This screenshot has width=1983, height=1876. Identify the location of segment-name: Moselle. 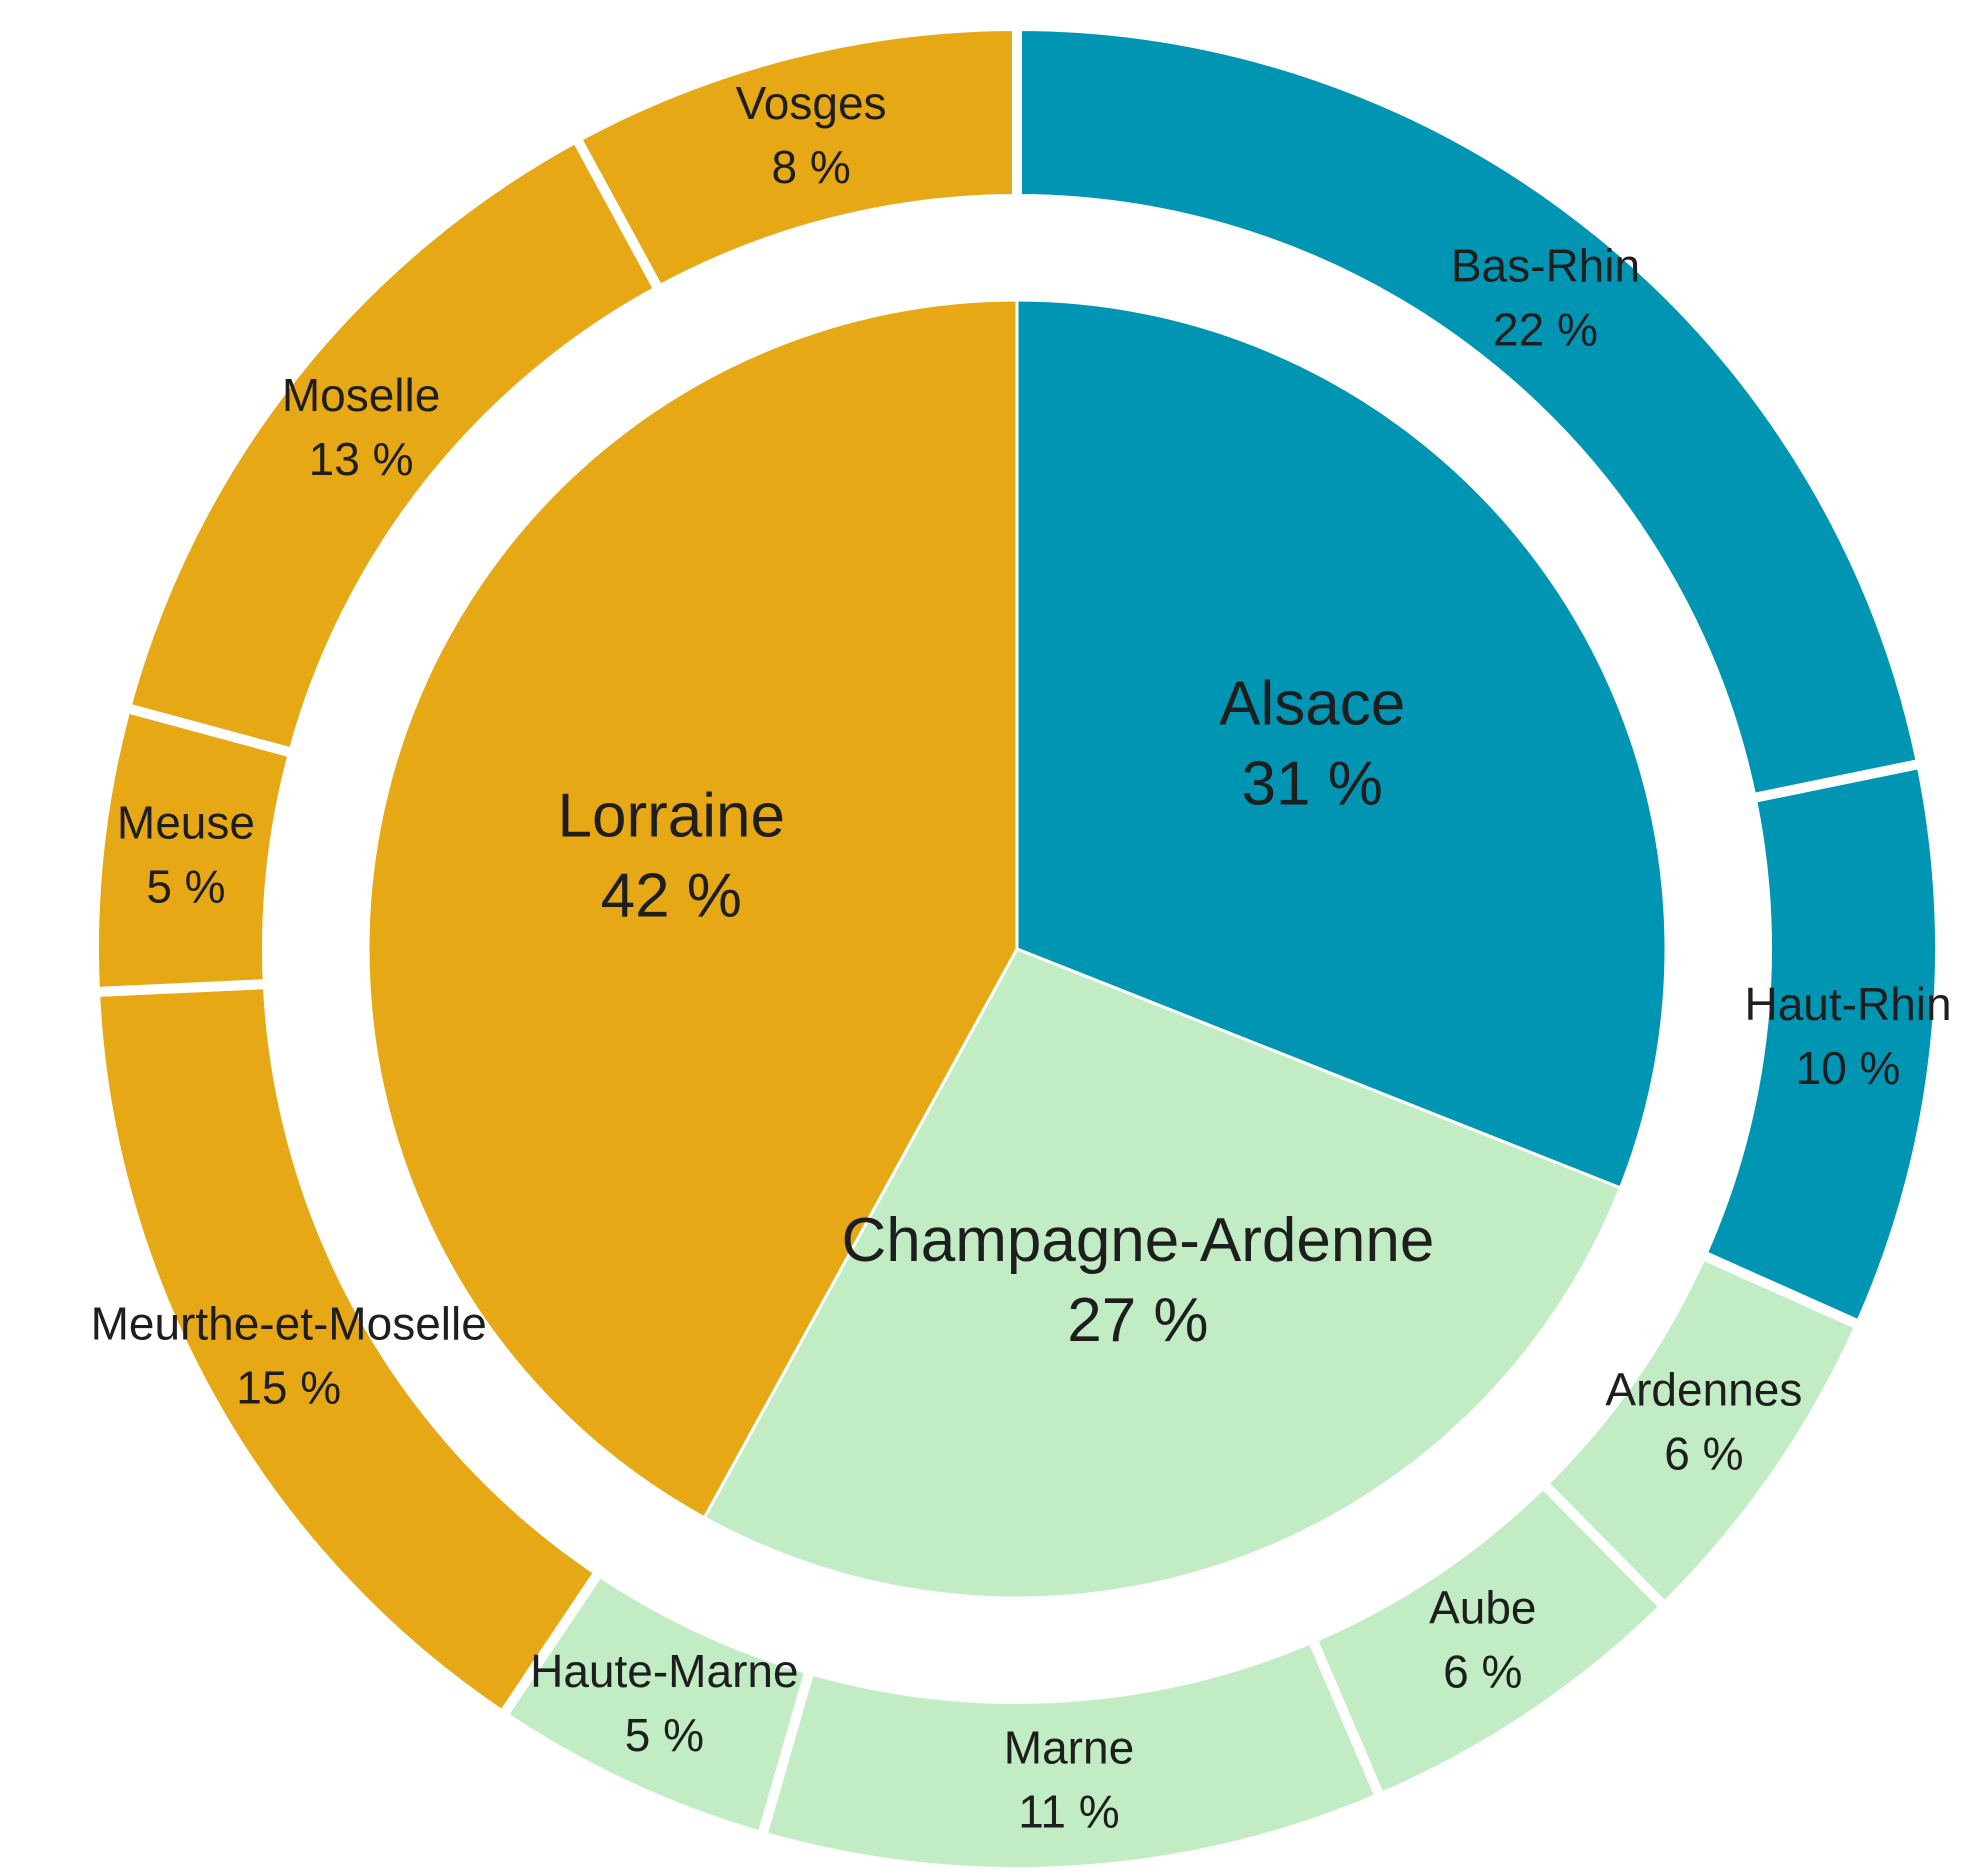
(361, 395).